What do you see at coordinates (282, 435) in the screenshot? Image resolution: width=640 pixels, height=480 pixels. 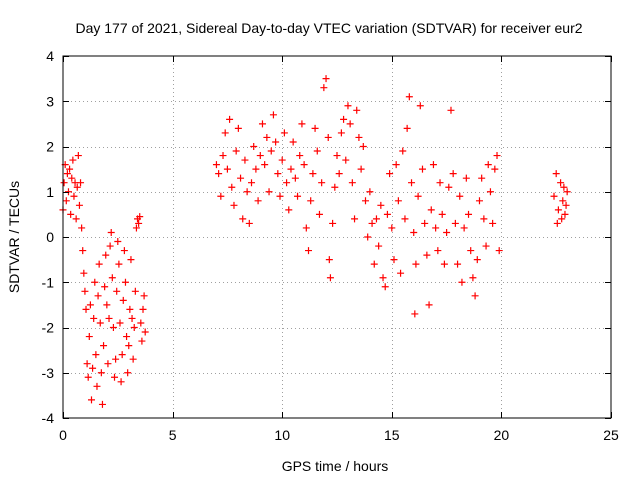 I see `x-tick-label: 10` at bounding box center [282, 435].